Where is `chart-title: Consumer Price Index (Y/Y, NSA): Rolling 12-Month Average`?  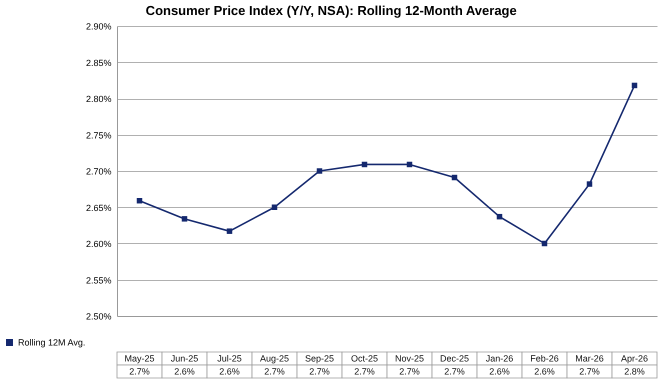 chart-title: Consumer Price Index (Y/Y, NSA): Rolling 12-Month Average is located at coordinates (331, 10).